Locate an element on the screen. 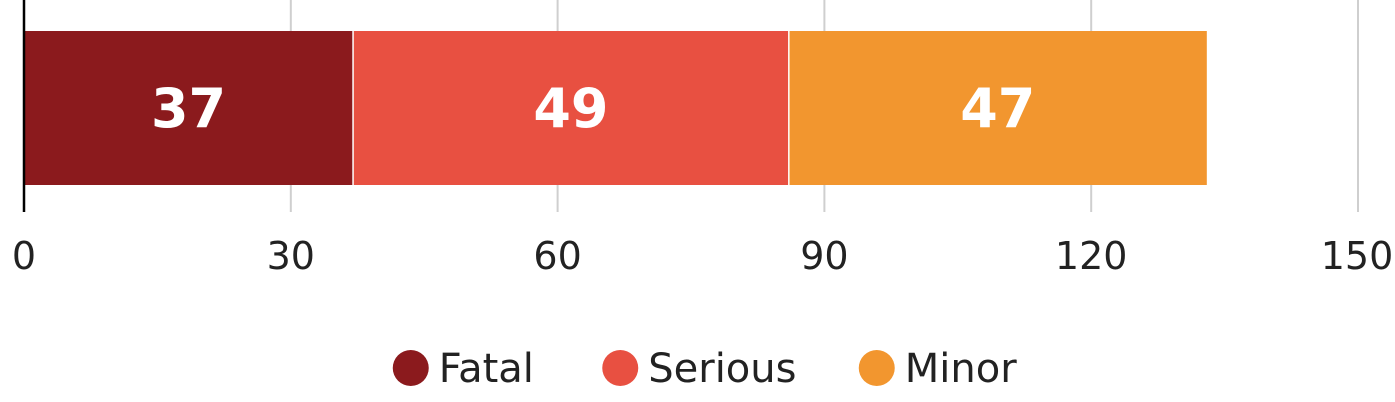 The width and height of the screenshot is (1395, 402). data-label-fatal: 37 is located at coordinates (188, 108).